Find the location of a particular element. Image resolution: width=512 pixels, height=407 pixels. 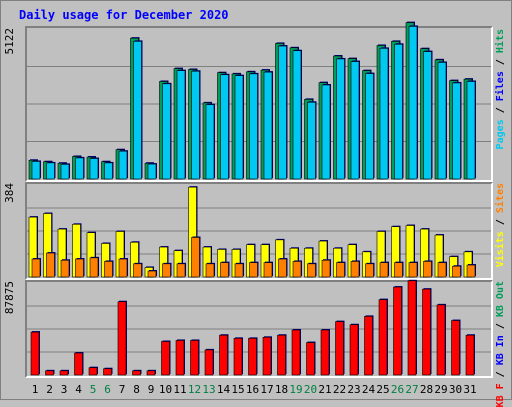

chart-title: Daily usage for December 2020 is located at coordinates (124, 15).